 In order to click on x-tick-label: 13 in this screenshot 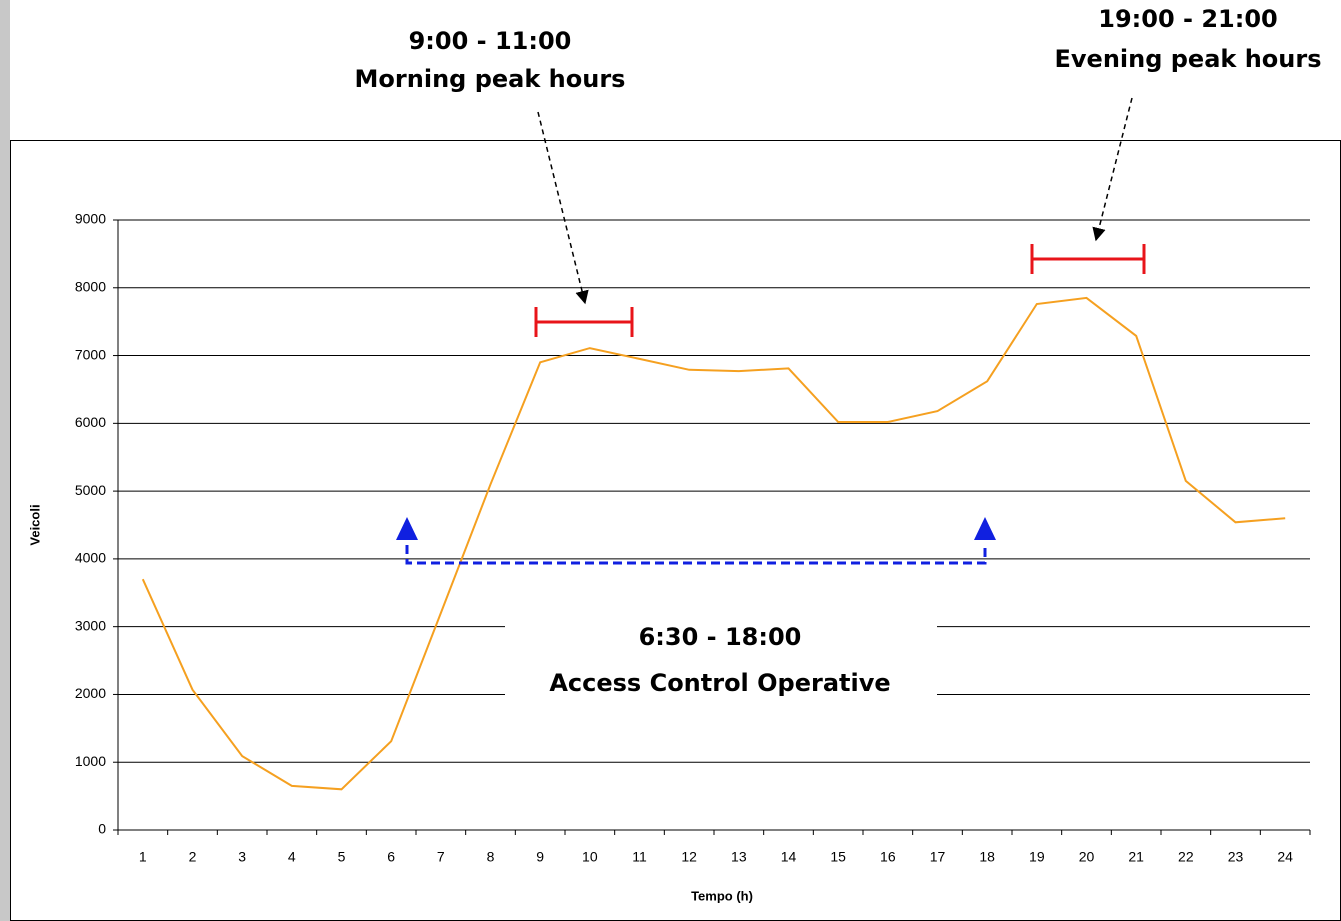, I will do `click(739, 857)`.